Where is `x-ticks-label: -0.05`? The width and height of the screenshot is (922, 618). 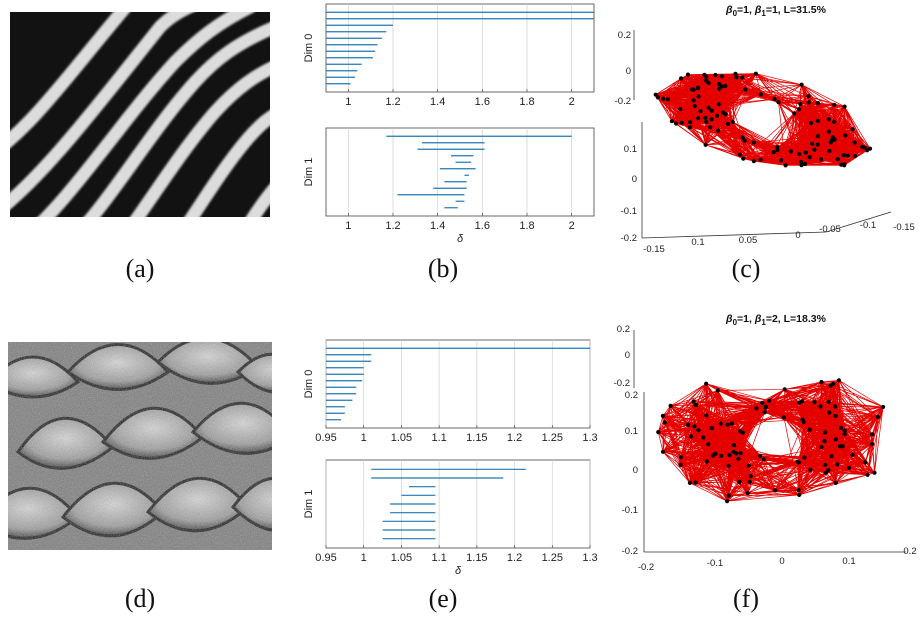
x-ticks-label: -0.05 is located at coordinates (830, 229).